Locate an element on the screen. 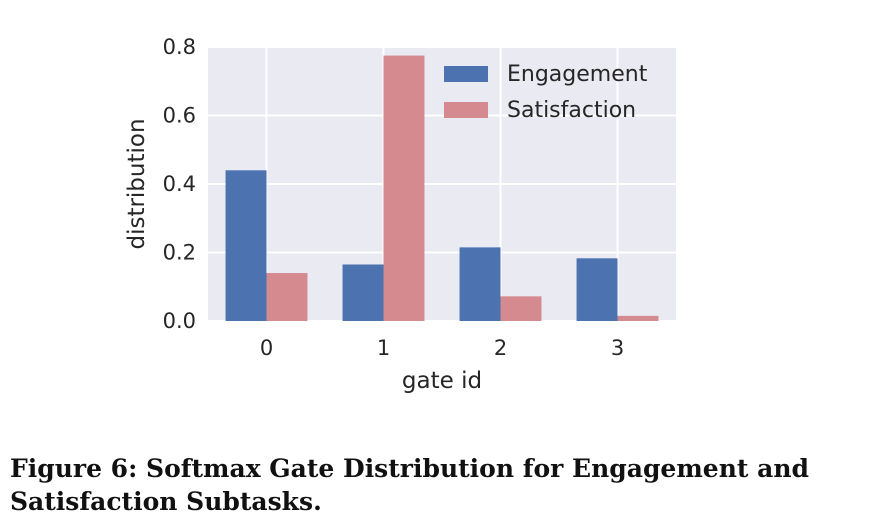 Image resolution: width=878 pixels, height=531 pixels. x-tick-label: 2 is located at coordinates (500, 348).